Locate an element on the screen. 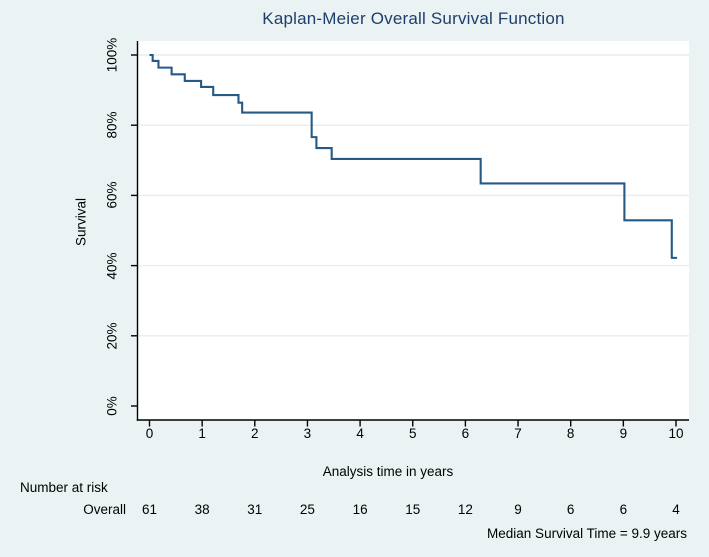  risk-count: 16 is located at coordinates (360, 509).